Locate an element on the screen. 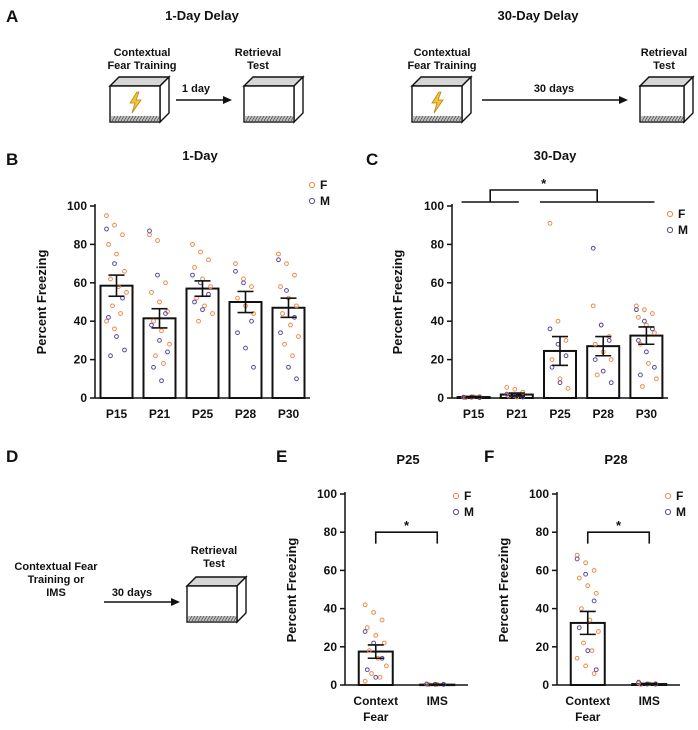  chamber-a-left-training is located at coordinates (139, 99).